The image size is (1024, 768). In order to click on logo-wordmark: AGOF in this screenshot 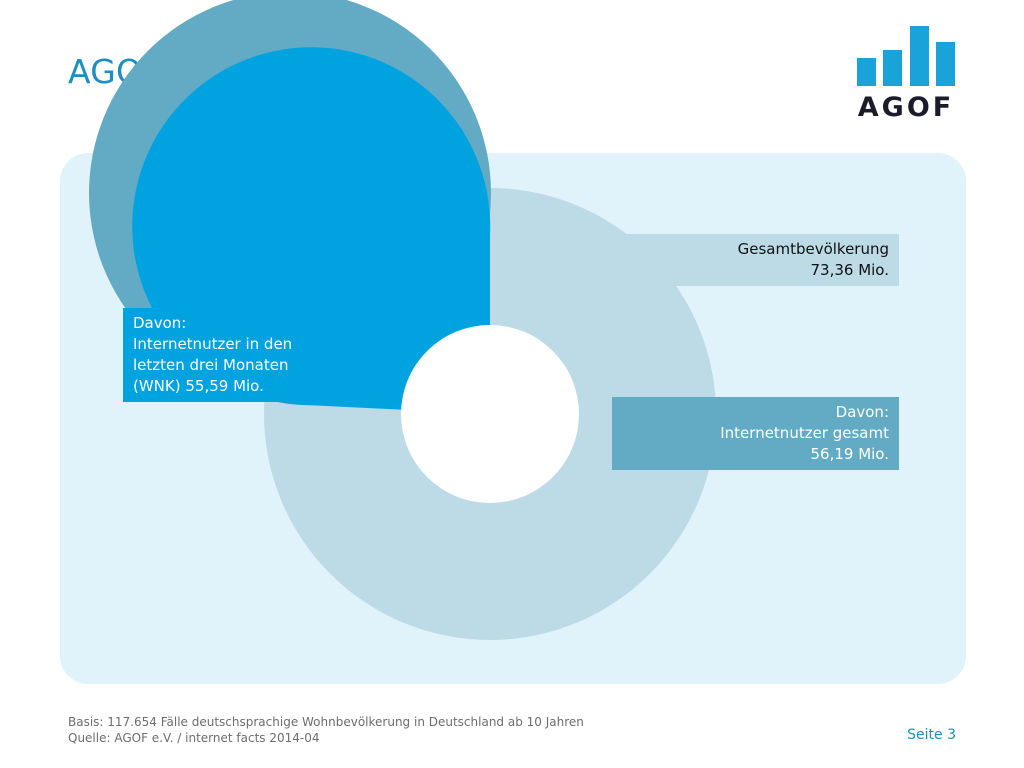, I will do `click(906, 107)`.